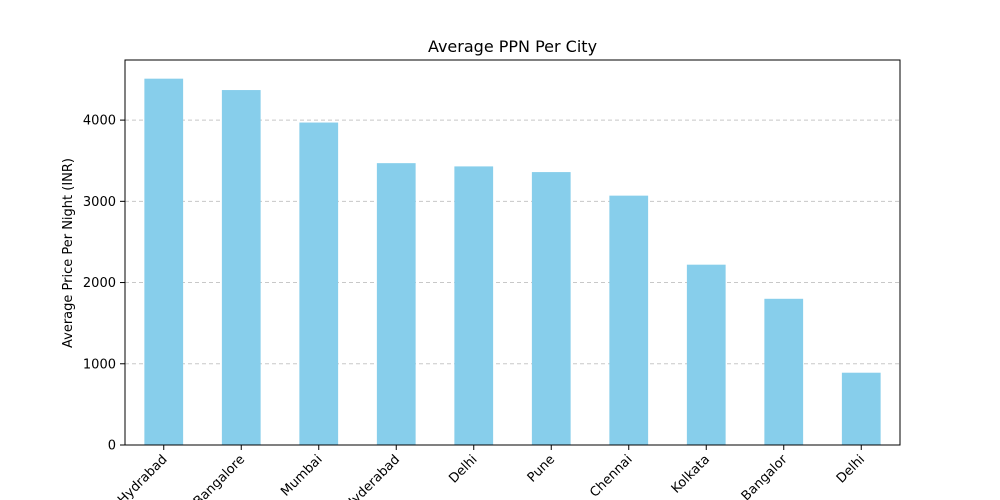 The width and height of the screenshot is (1000, 500). I want to click on y-tick-label: 3000, so click(99, 202).